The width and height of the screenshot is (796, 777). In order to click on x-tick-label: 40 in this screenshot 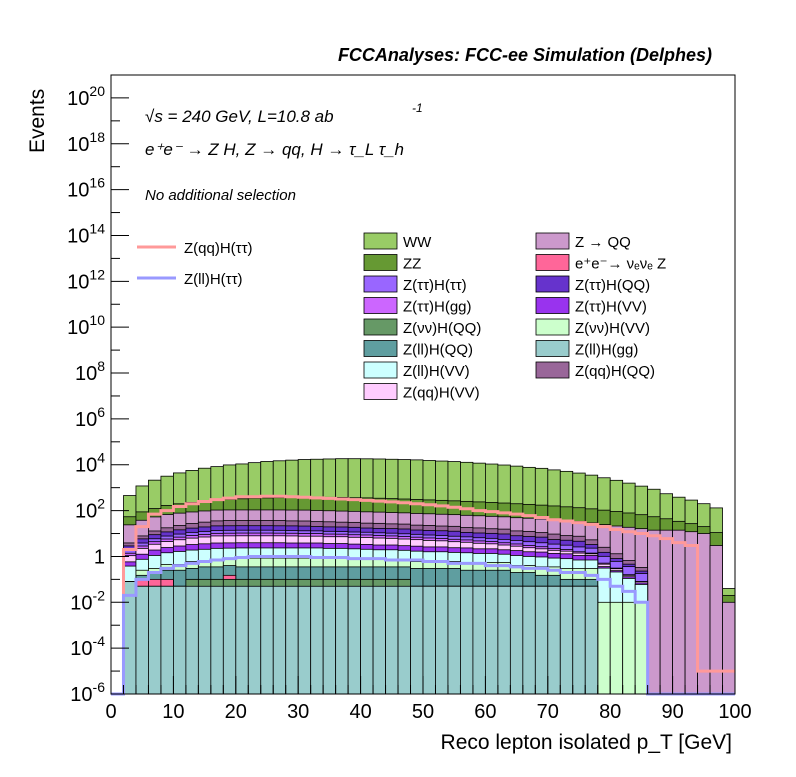, I will do `click(360, 712)`.